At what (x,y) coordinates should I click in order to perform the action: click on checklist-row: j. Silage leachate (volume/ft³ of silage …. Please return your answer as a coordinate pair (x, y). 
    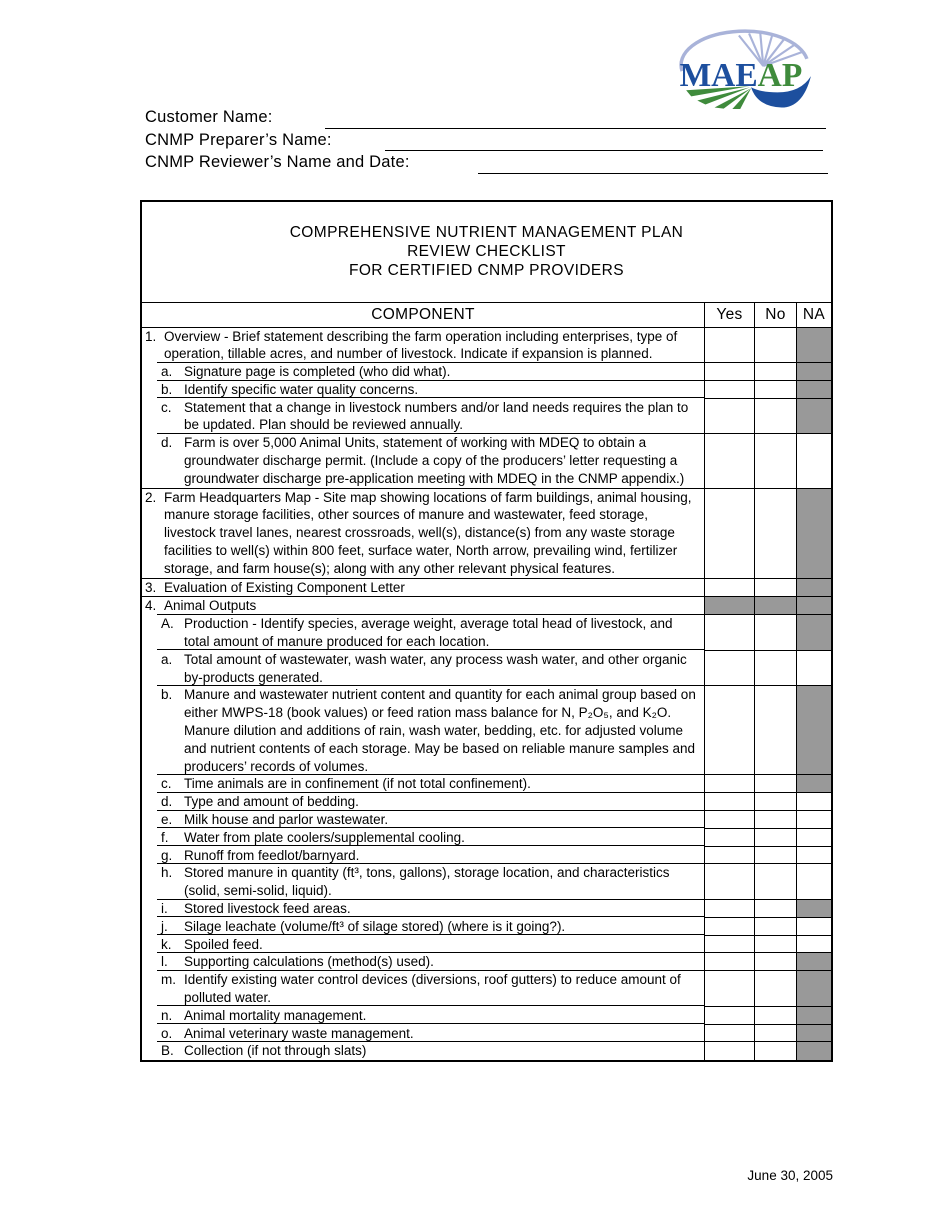
    Looking at the image, I should click on (486, 926).